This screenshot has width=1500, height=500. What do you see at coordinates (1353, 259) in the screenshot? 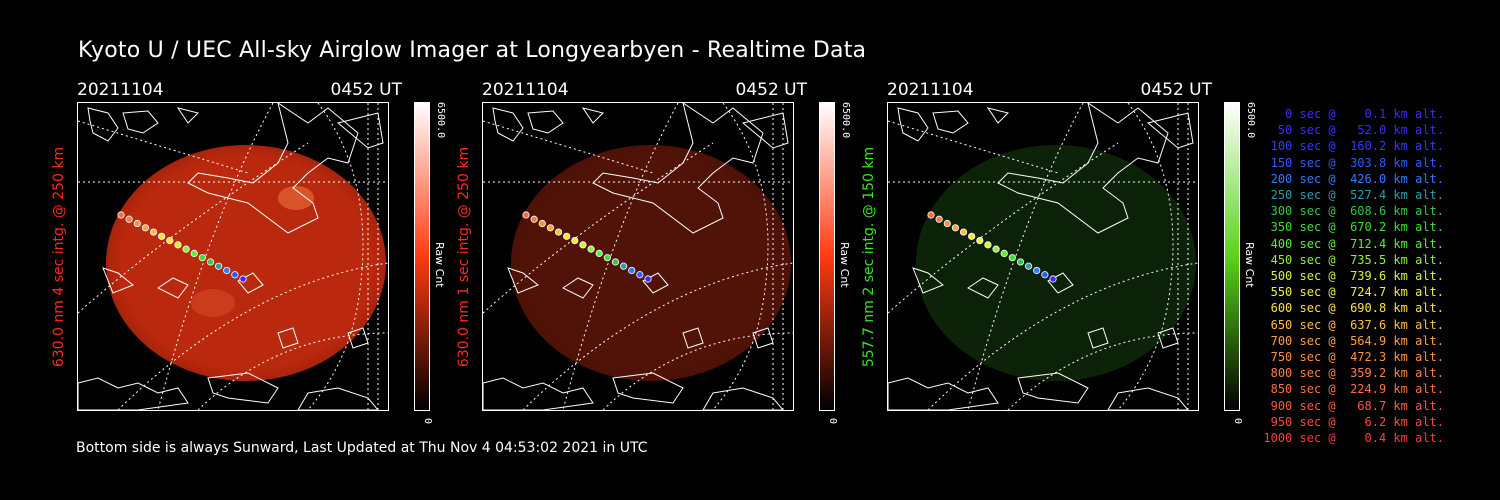
I see `legend-row: 450 sec @ 735.5 km alt.` at bounding box center [1353, 259].